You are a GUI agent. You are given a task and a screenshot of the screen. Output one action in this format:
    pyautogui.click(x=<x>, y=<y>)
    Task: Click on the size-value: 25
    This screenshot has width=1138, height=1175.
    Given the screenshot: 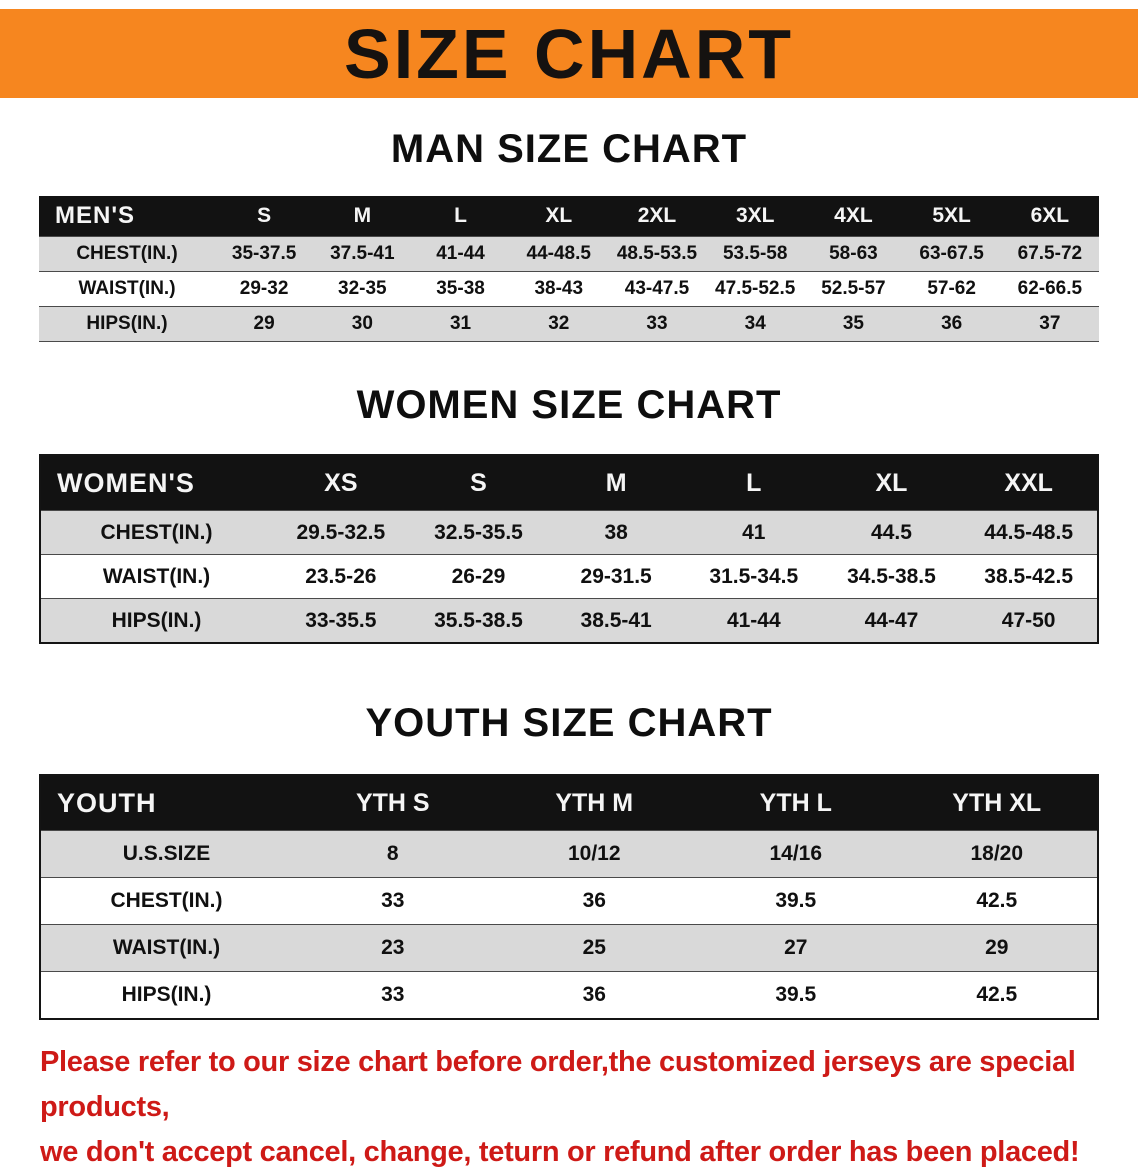 What is the action you would take?
    pyautogui.click(x=594, y=947)
    